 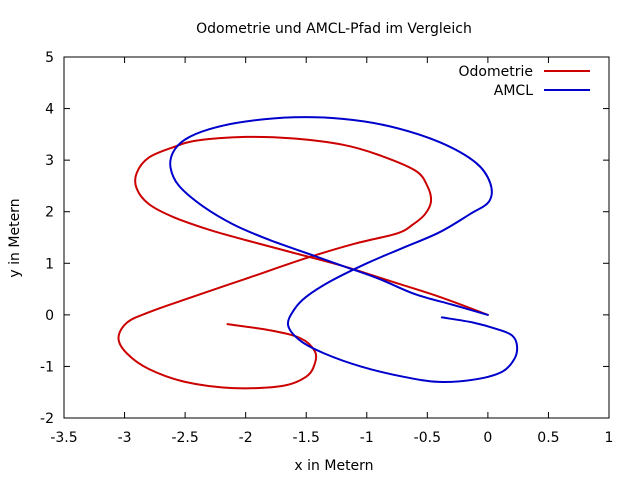 I want to click on y-tick-label: 0, so click(x=49, y=316).